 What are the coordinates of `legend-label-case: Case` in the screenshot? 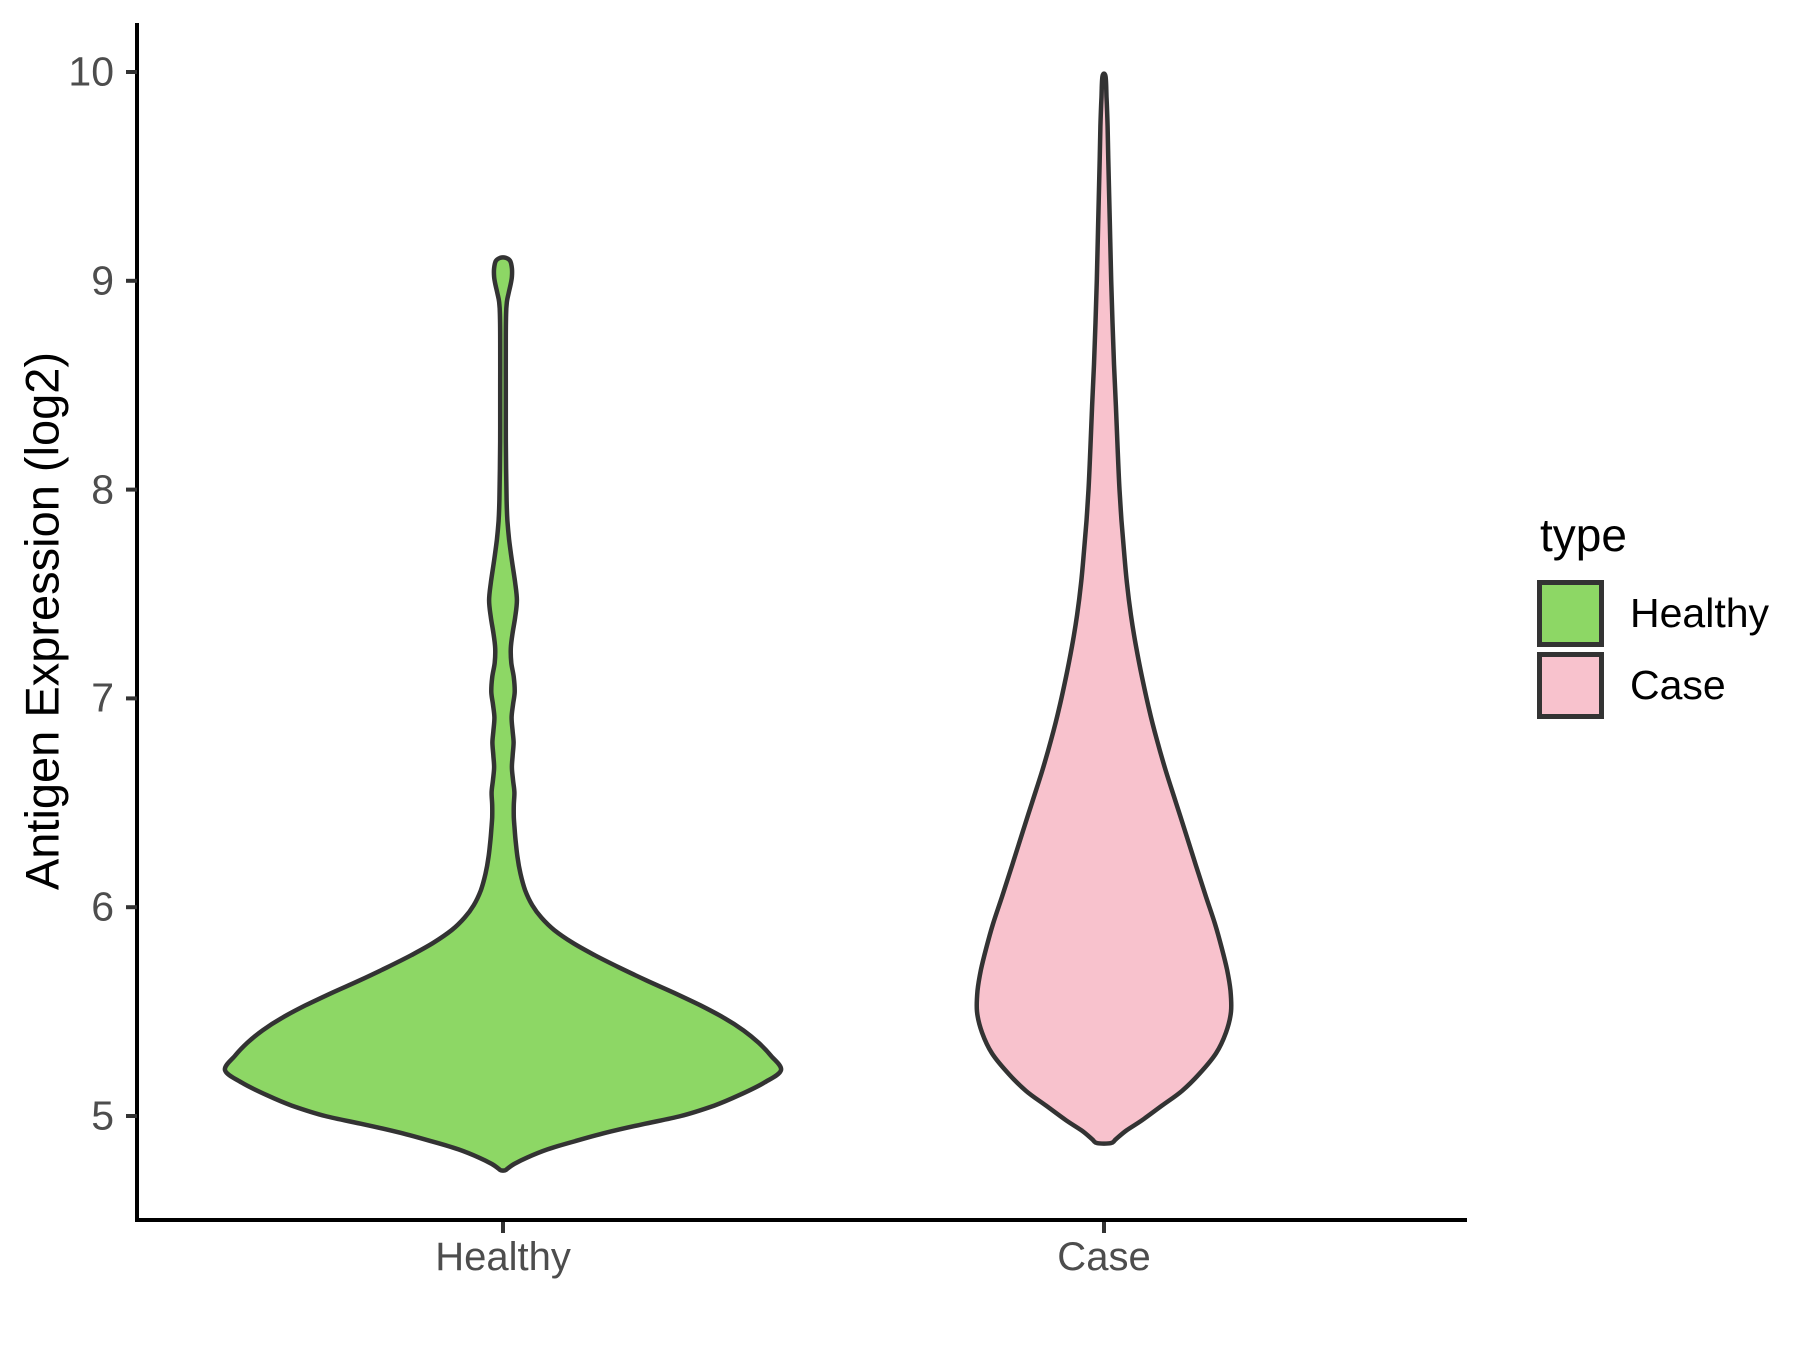 It's located at (1678, 685).